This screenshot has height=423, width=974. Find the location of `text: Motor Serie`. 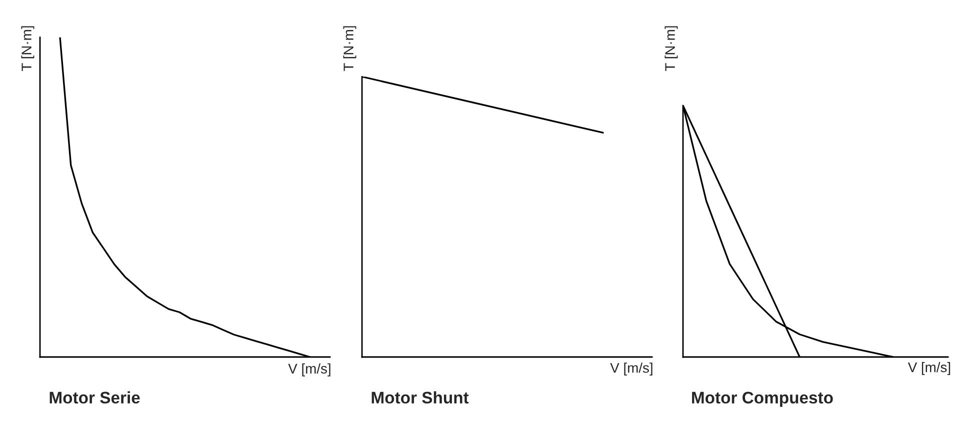

text: Motor Serie is located at coordinates (95, 397).